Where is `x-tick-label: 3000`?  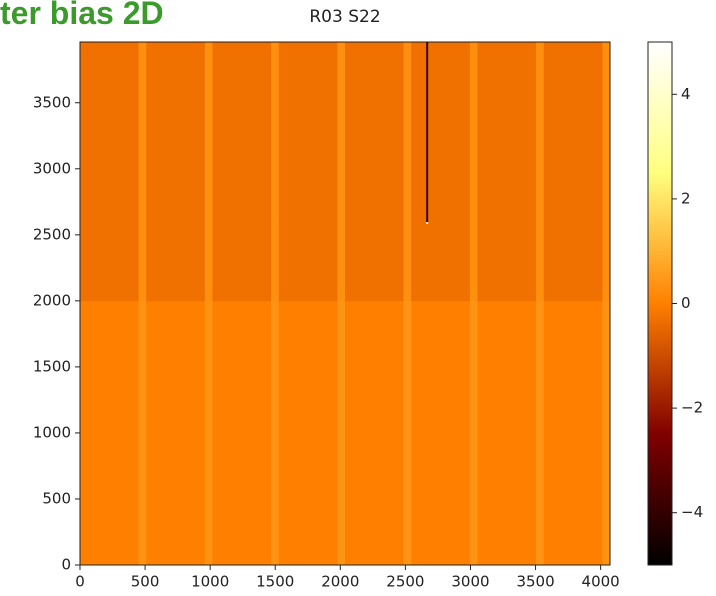
x-tick-label: 3000 is located at coordinates (470, 582).